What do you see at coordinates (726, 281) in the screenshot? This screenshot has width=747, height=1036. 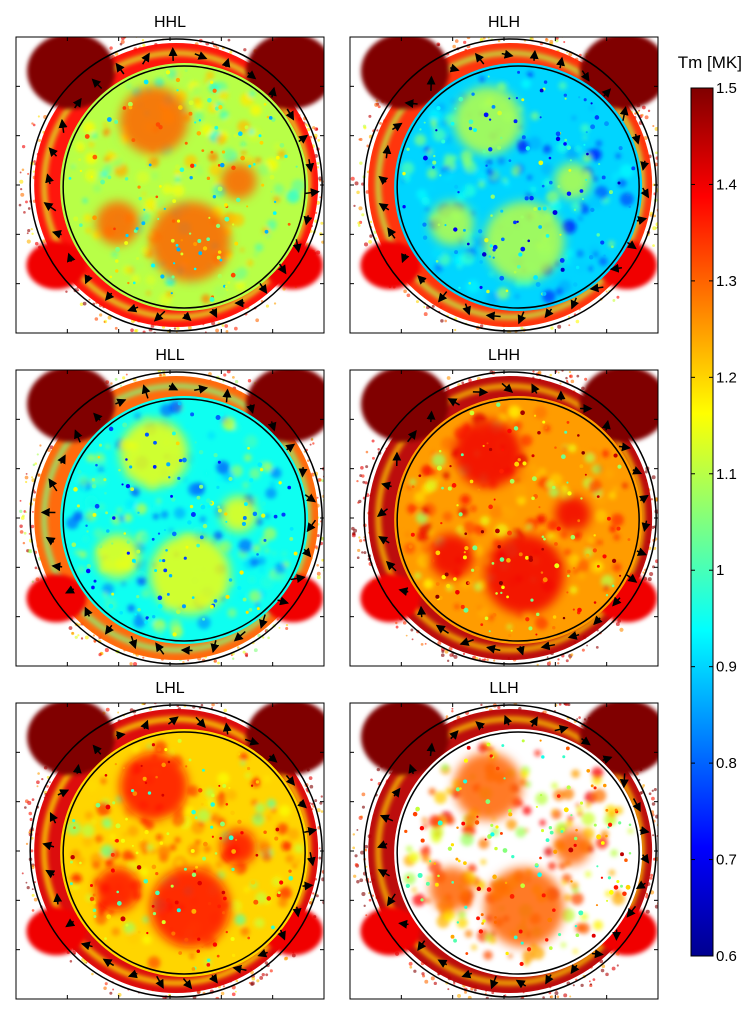 I see `colorbar-tick-label: 1.3` at bounding box center [726, 281].